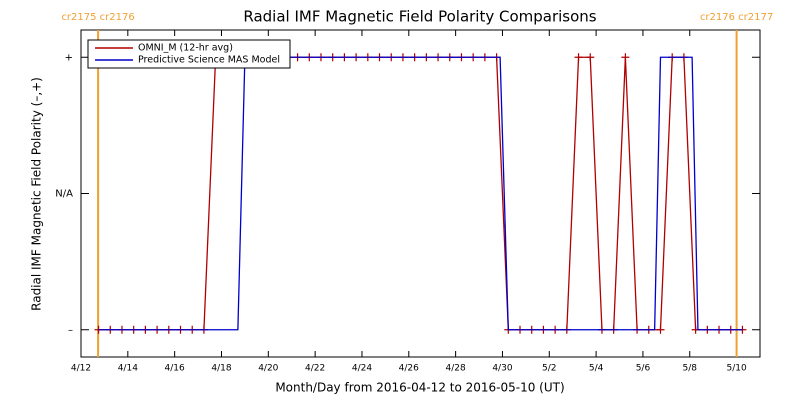 The image size is (800, 400). What do you see at coordinates (643, 369) in the screenshot?
I see `x-tick-label: 5/6` at bounding box center [643, 369].